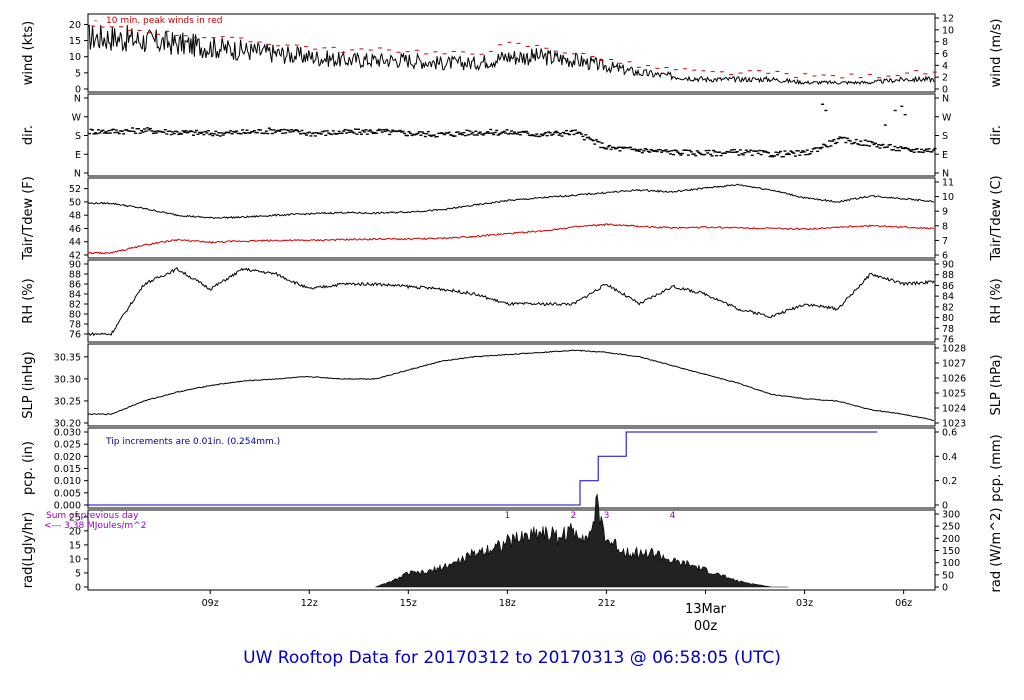 The width and height of the screenshot is (1024, 700). What do you see at coordinates (508, 516) in the screenshot?
I see `rad-hour-marker: 1` at bounding box center [508, 516].